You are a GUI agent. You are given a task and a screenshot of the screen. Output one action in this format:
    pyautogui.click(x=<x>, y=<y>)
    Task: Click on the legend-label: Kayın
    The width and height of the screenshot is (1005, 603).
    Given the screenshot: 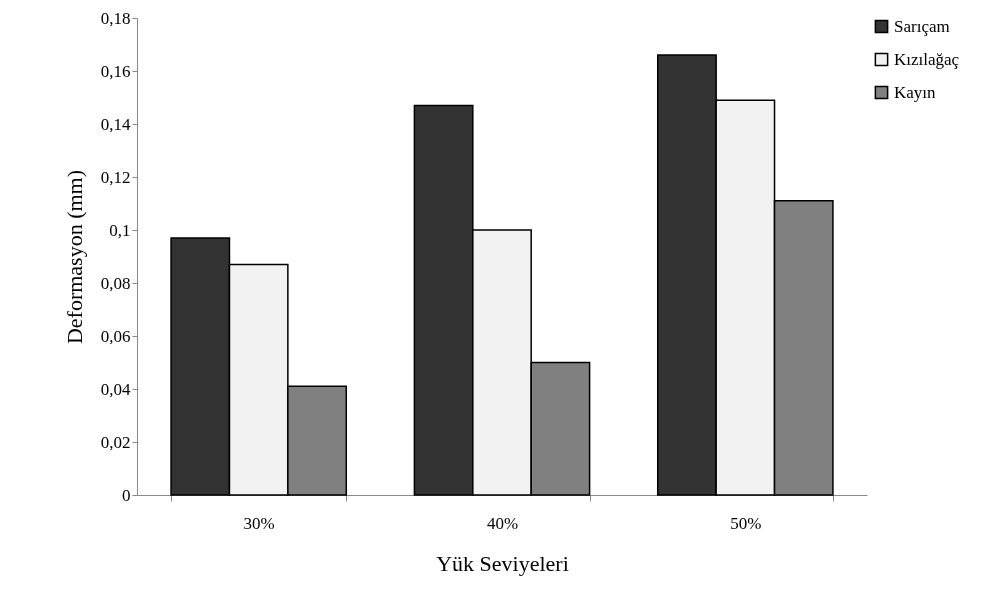 What is the action you would take?
    pyautogui.click(x=915, y=92)
    